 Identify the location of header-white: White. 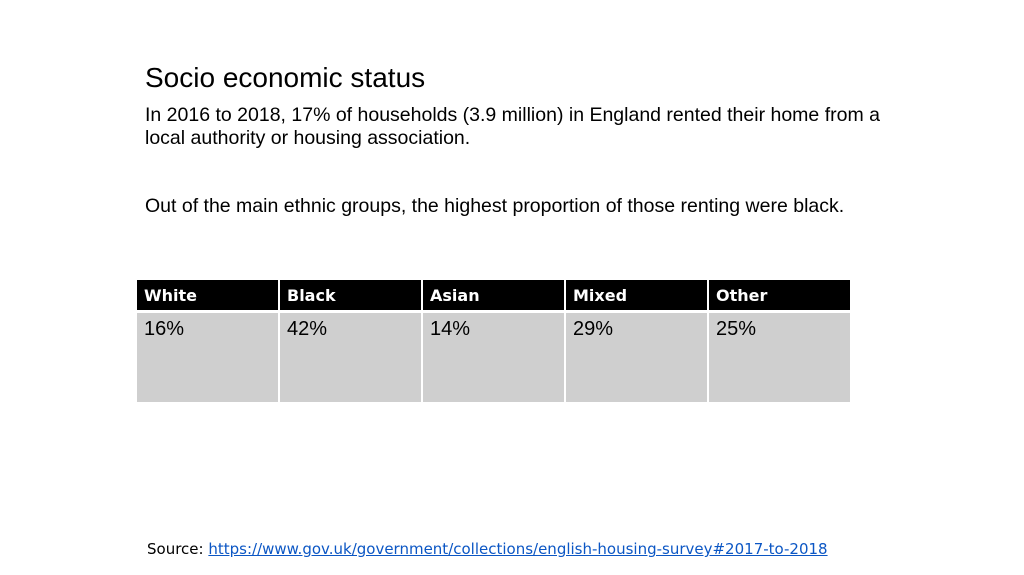
(208, 296).